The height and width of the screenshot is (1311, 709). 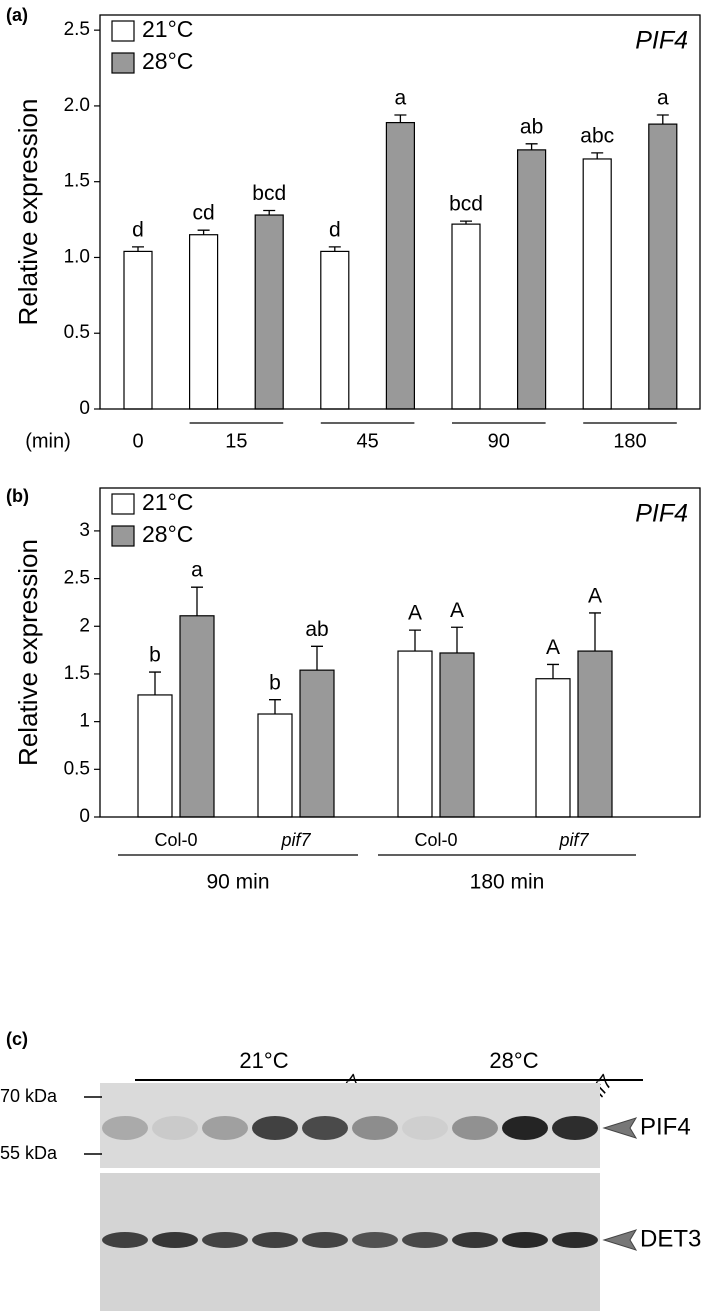 I want to click on condition-label: 28°C, so click(x=513, y=1060).